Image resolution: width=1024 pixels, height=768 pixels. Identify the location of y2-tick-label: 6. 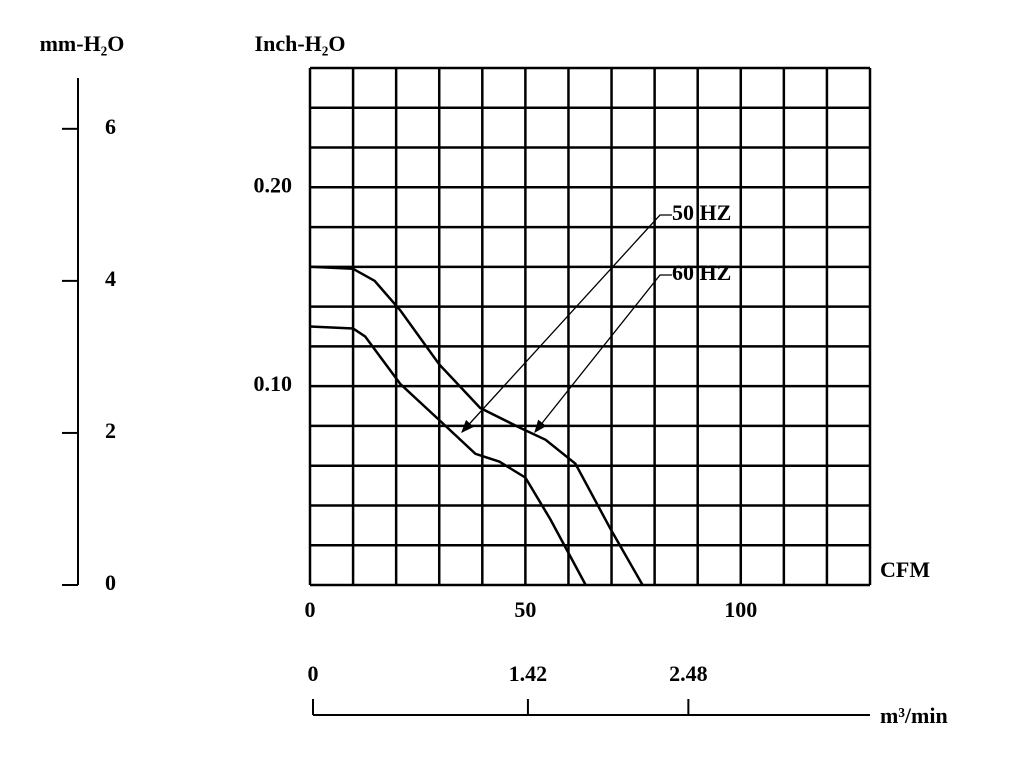
(110, 126).